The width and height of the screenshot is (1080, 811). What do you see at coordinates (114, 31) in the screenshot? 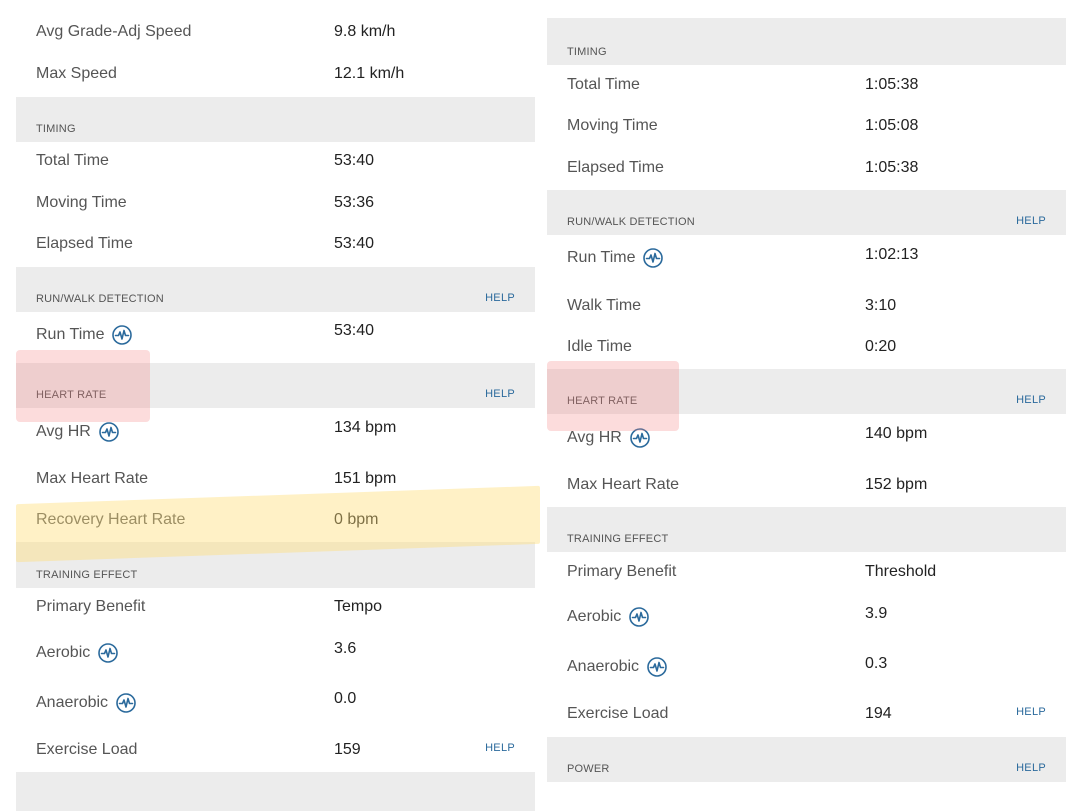
I see `stat-label: Avg Grade-Adj Speed` at bounding box center [114, 31].